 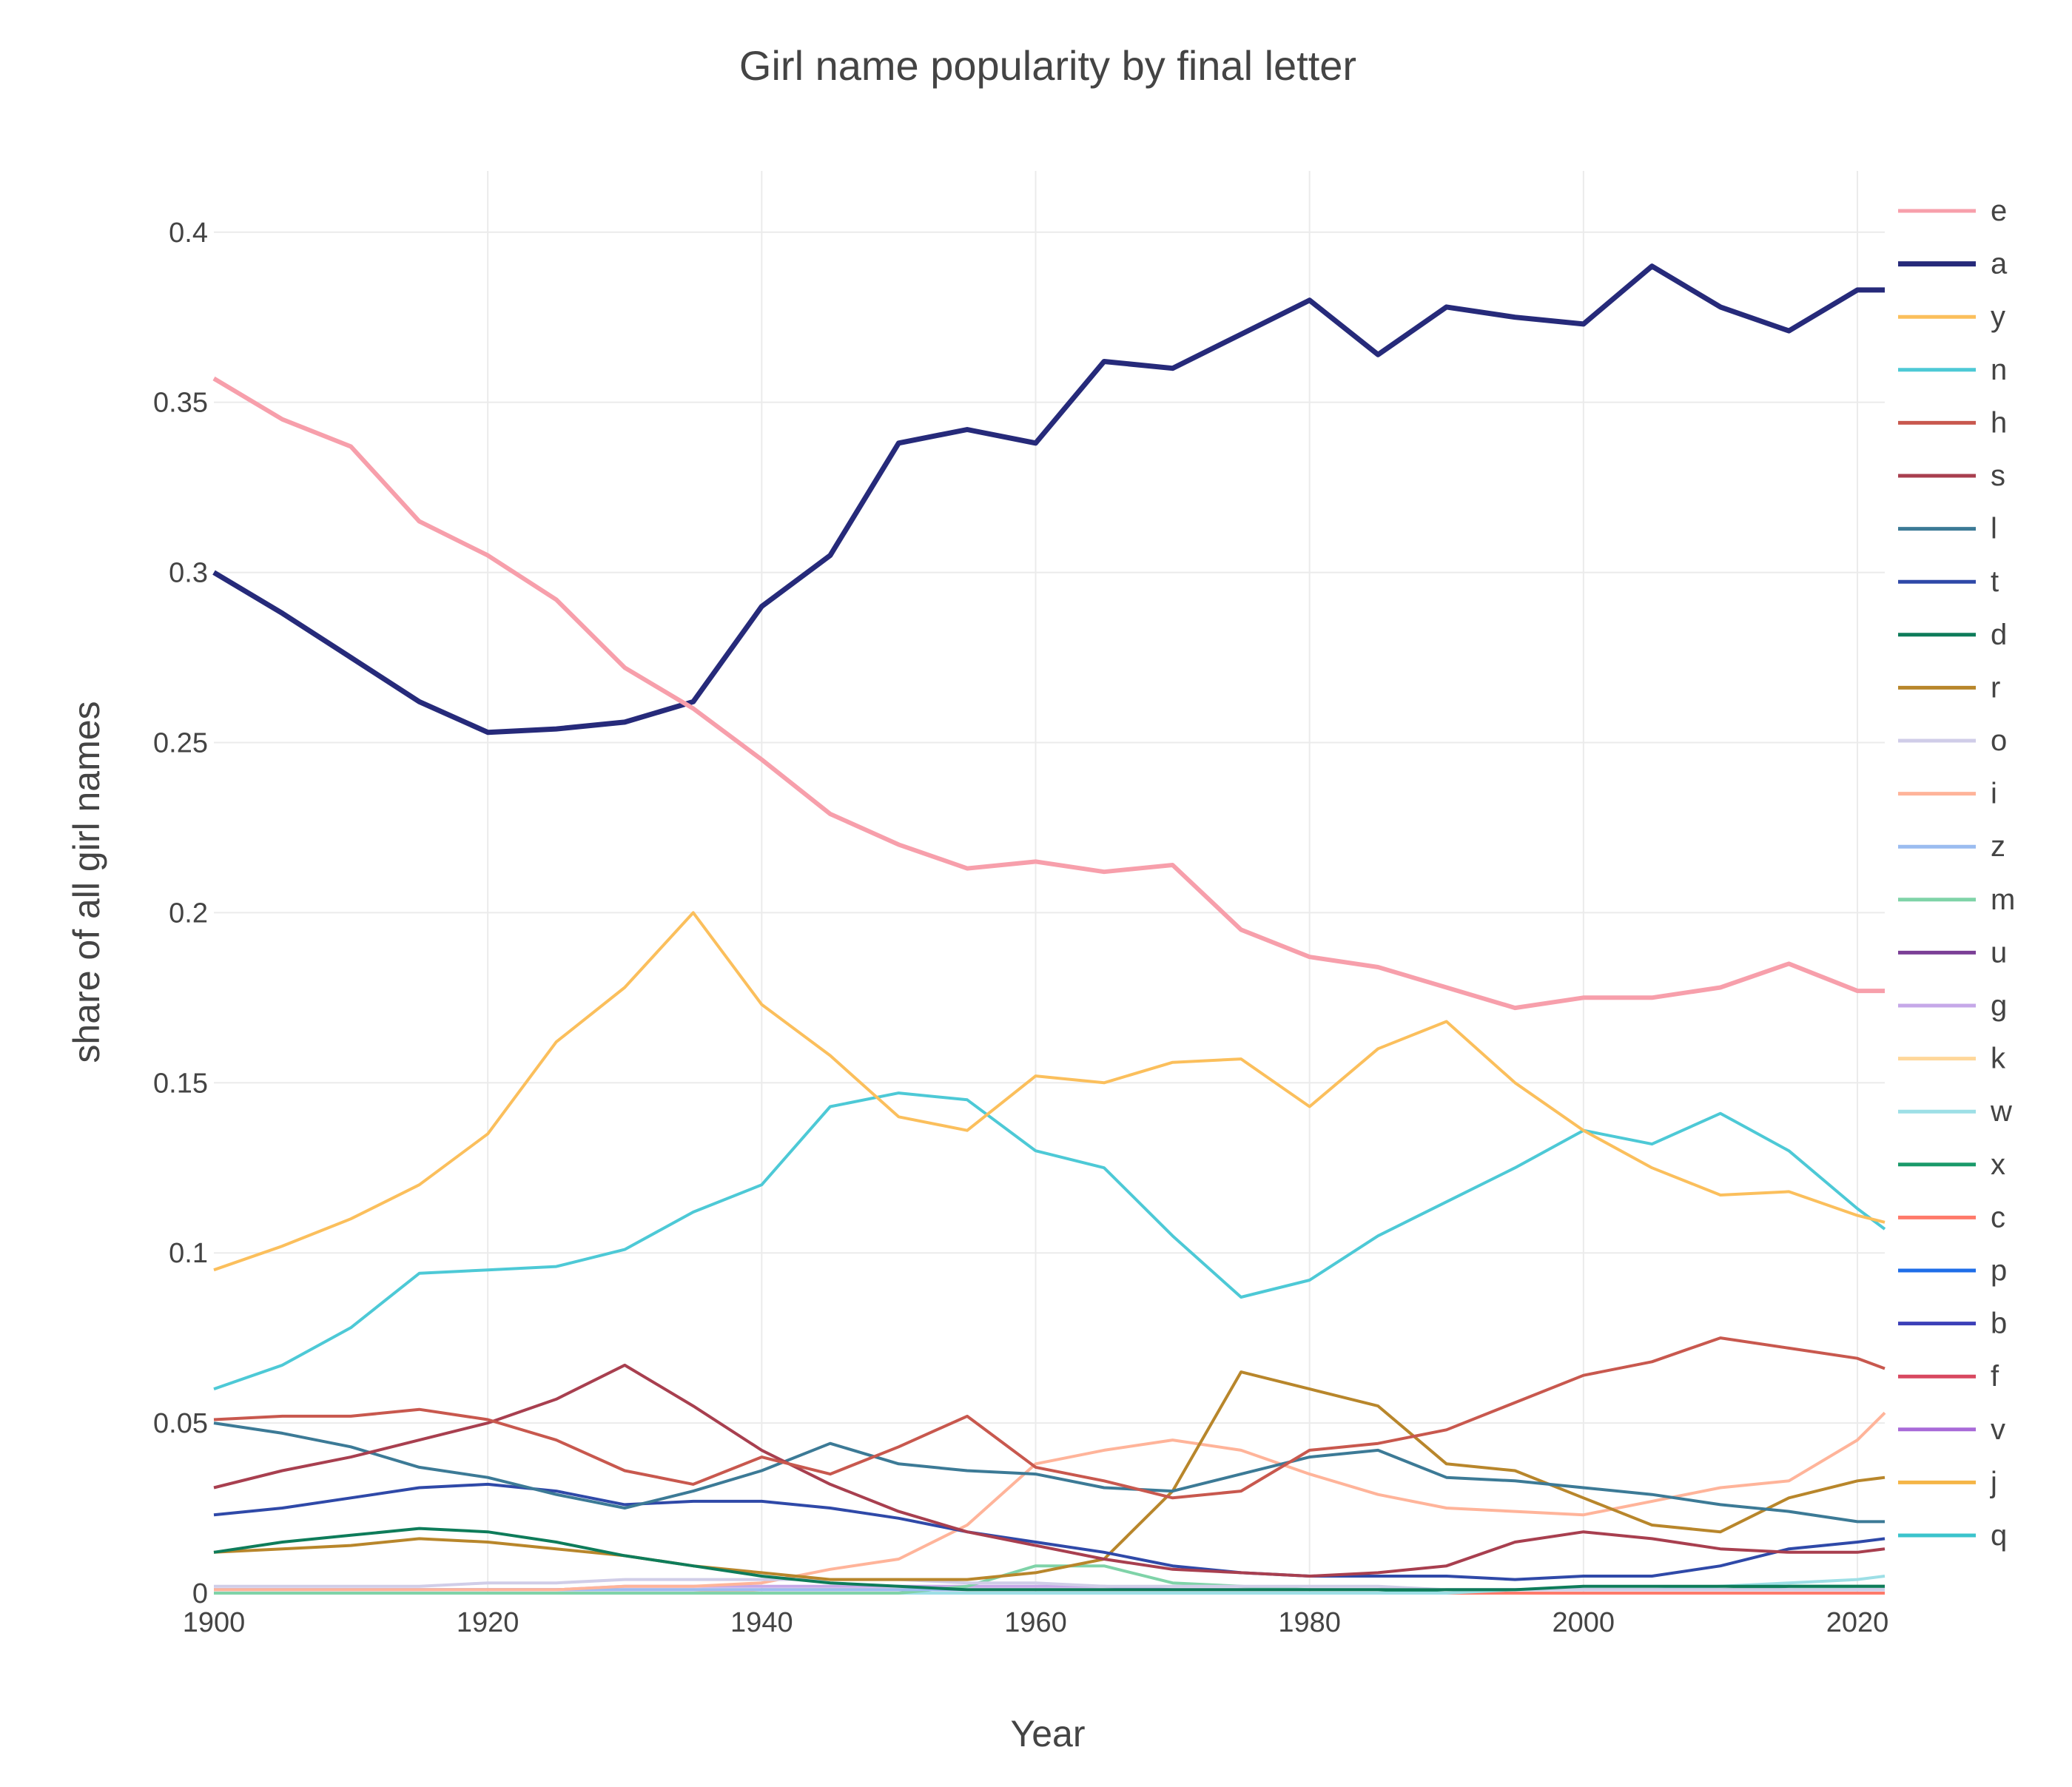 I want to click on y-tick-label: 0.25, so click(x=180, y=742).